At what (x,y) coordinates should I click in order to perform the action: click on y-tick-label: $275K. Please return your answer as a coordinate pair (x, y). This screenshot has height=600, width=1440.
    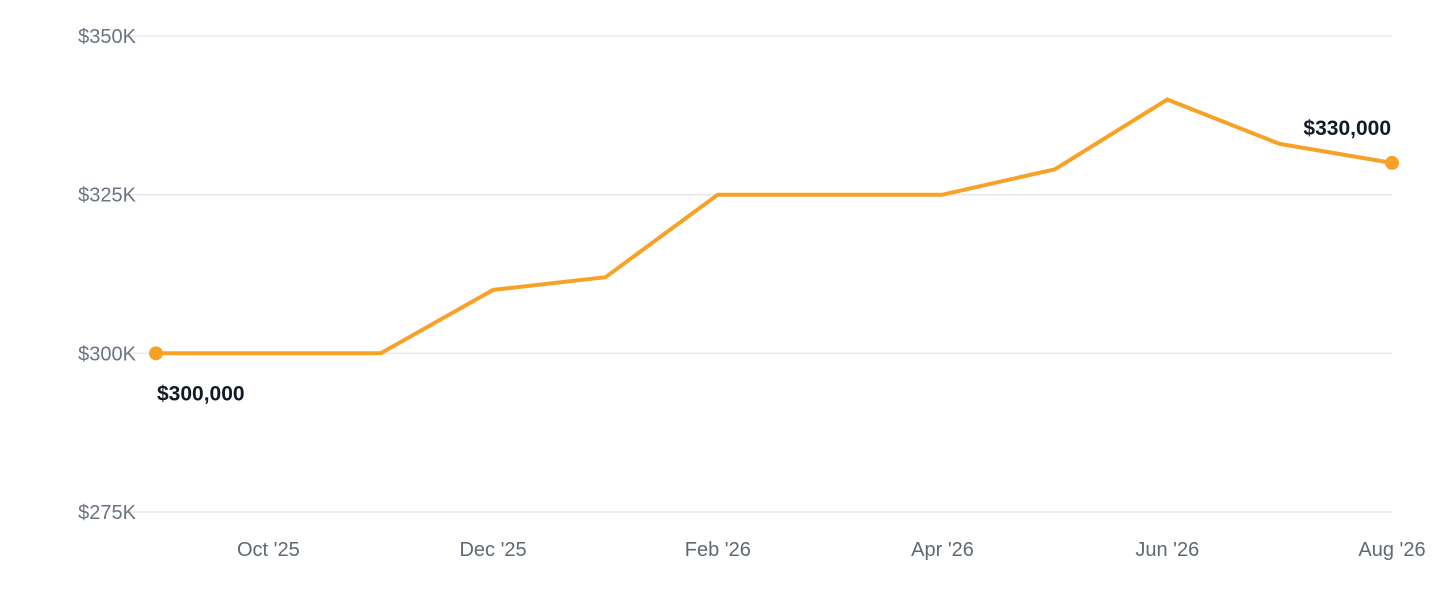
    Looking at the image, I should click on (107, 513).